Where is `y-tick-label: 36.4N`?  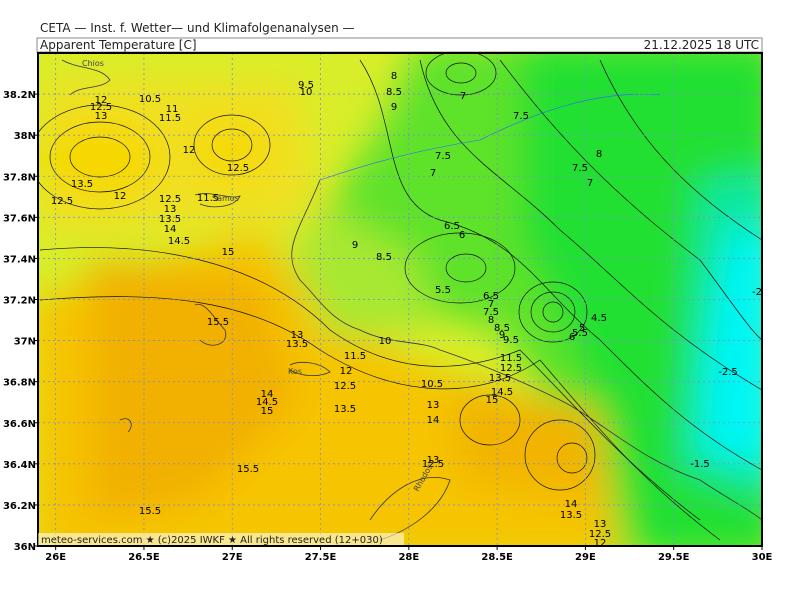 y-tick-label: 36.4N is located at coordinates (19, 465).